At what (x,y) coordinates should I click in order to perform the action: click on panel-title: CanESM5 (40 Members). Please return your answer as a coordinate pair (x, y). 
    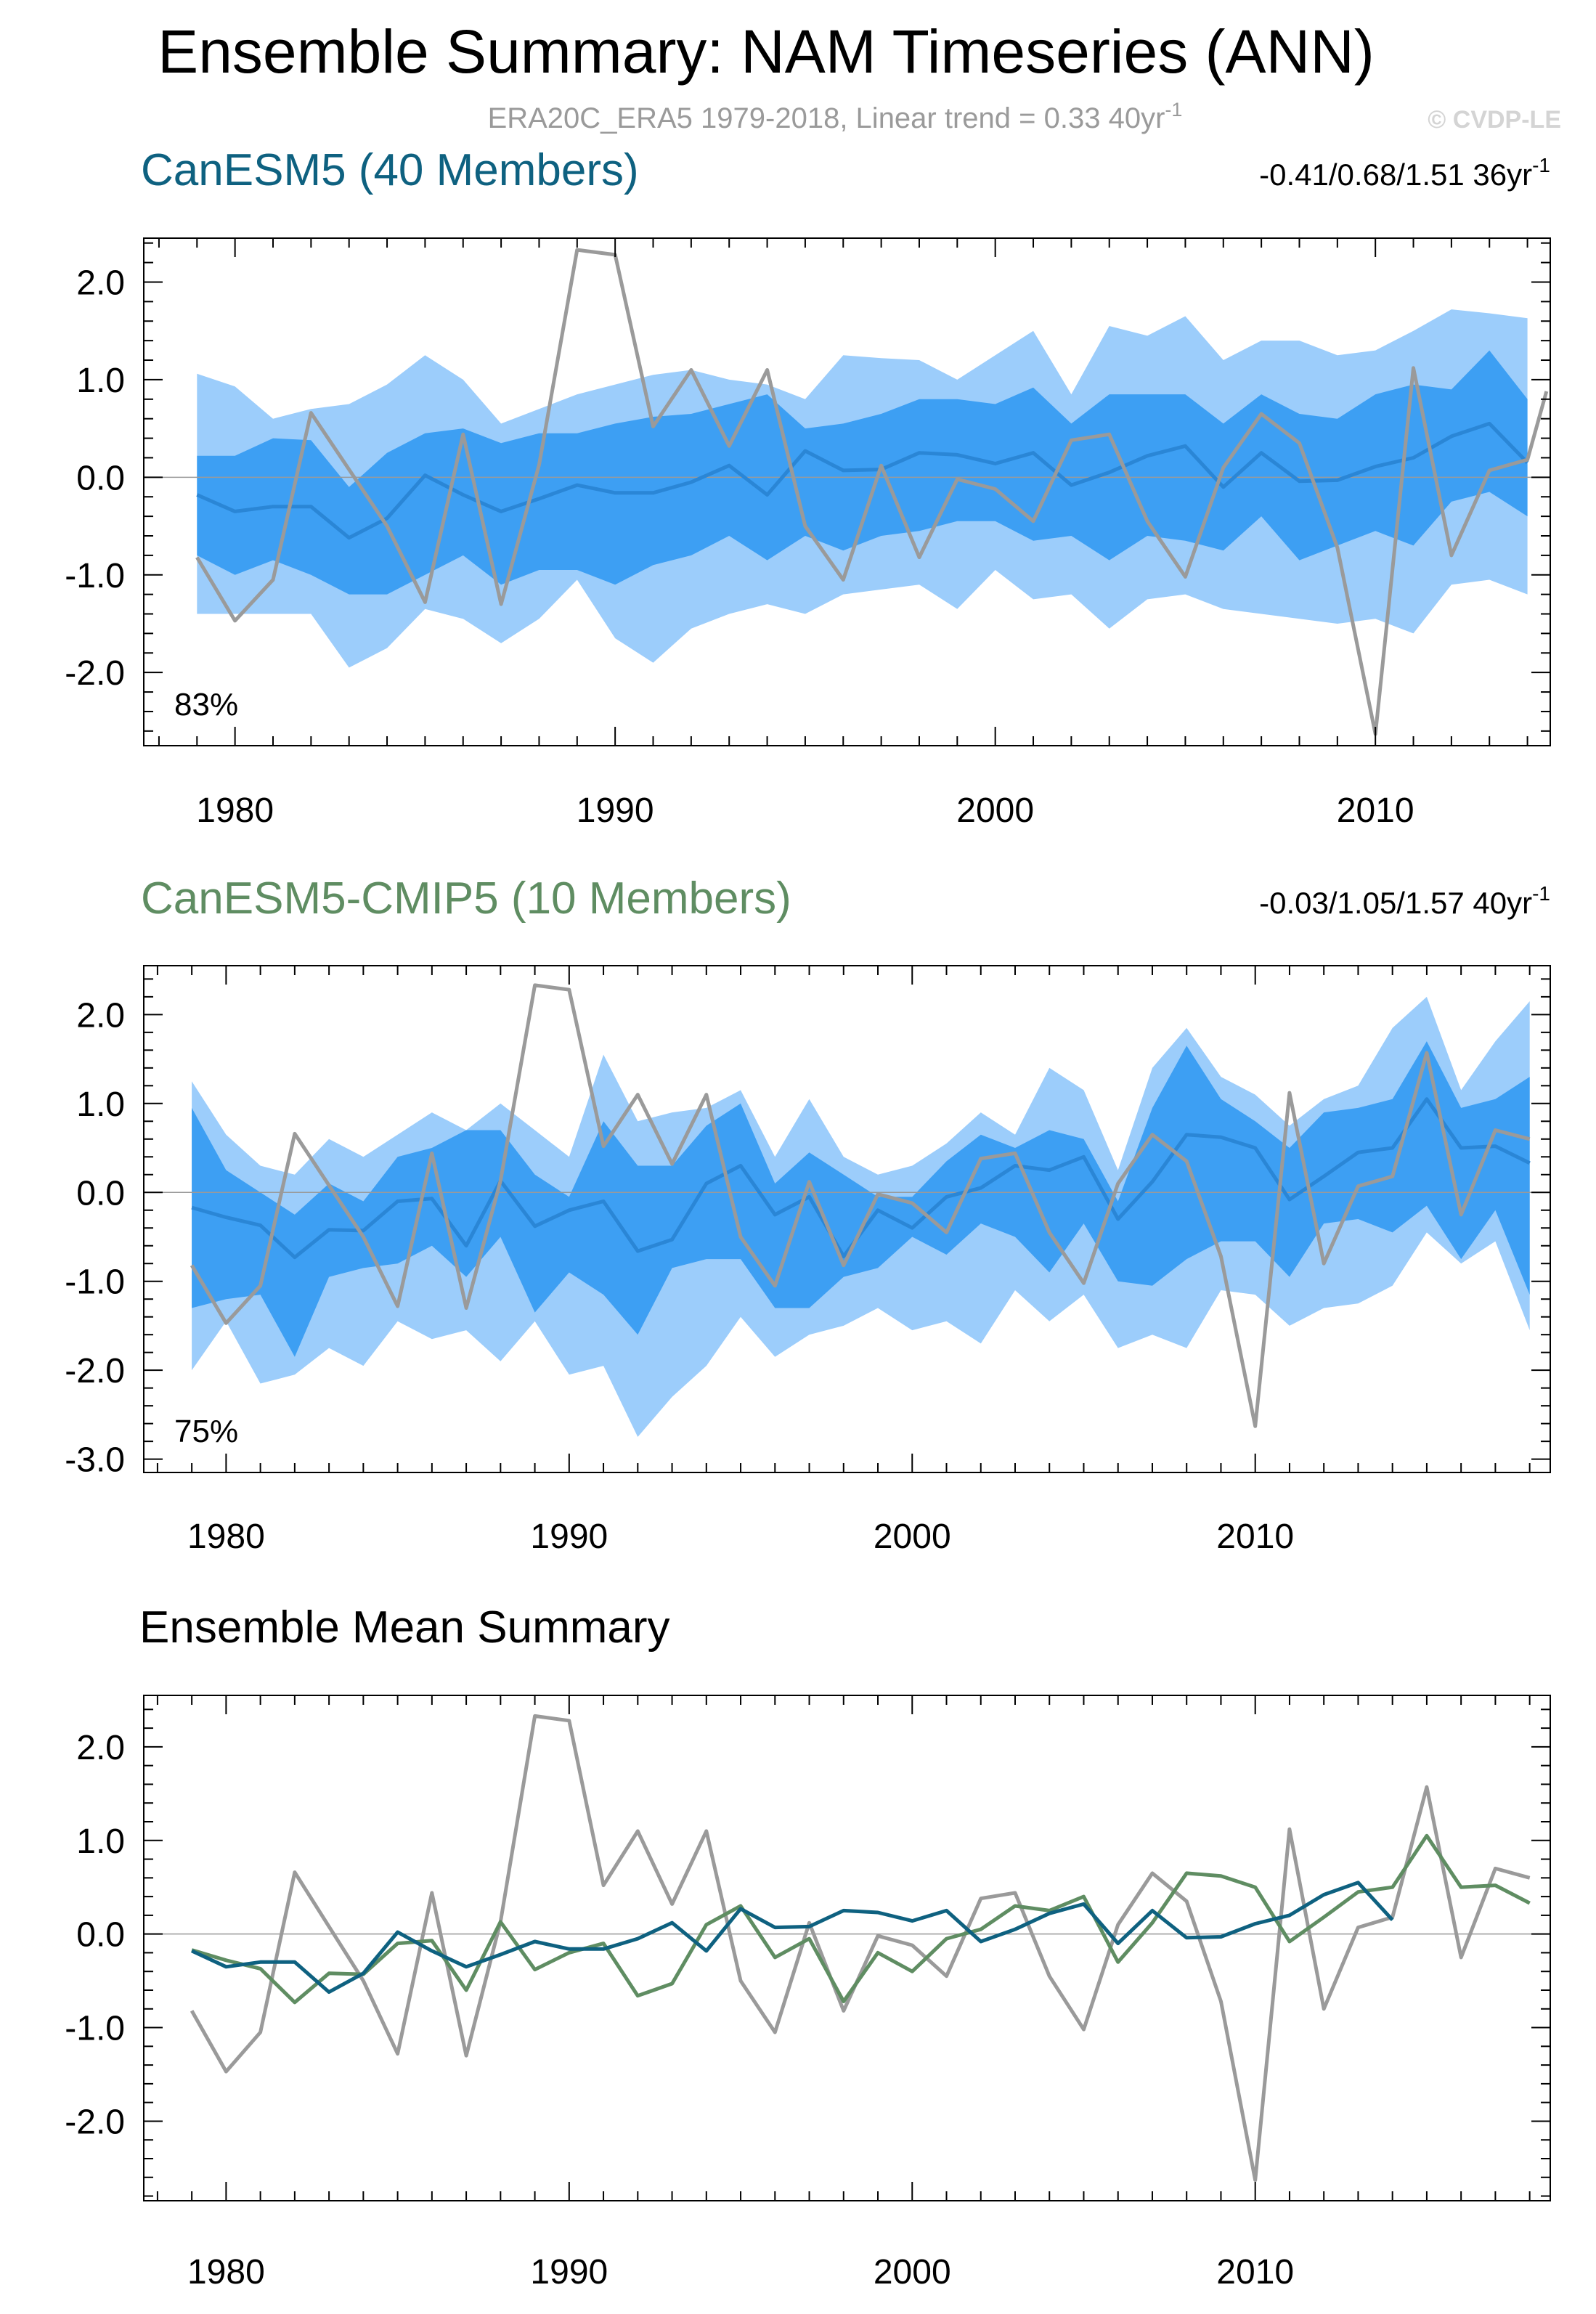
    Looking at the image, I should click on (390, 170).